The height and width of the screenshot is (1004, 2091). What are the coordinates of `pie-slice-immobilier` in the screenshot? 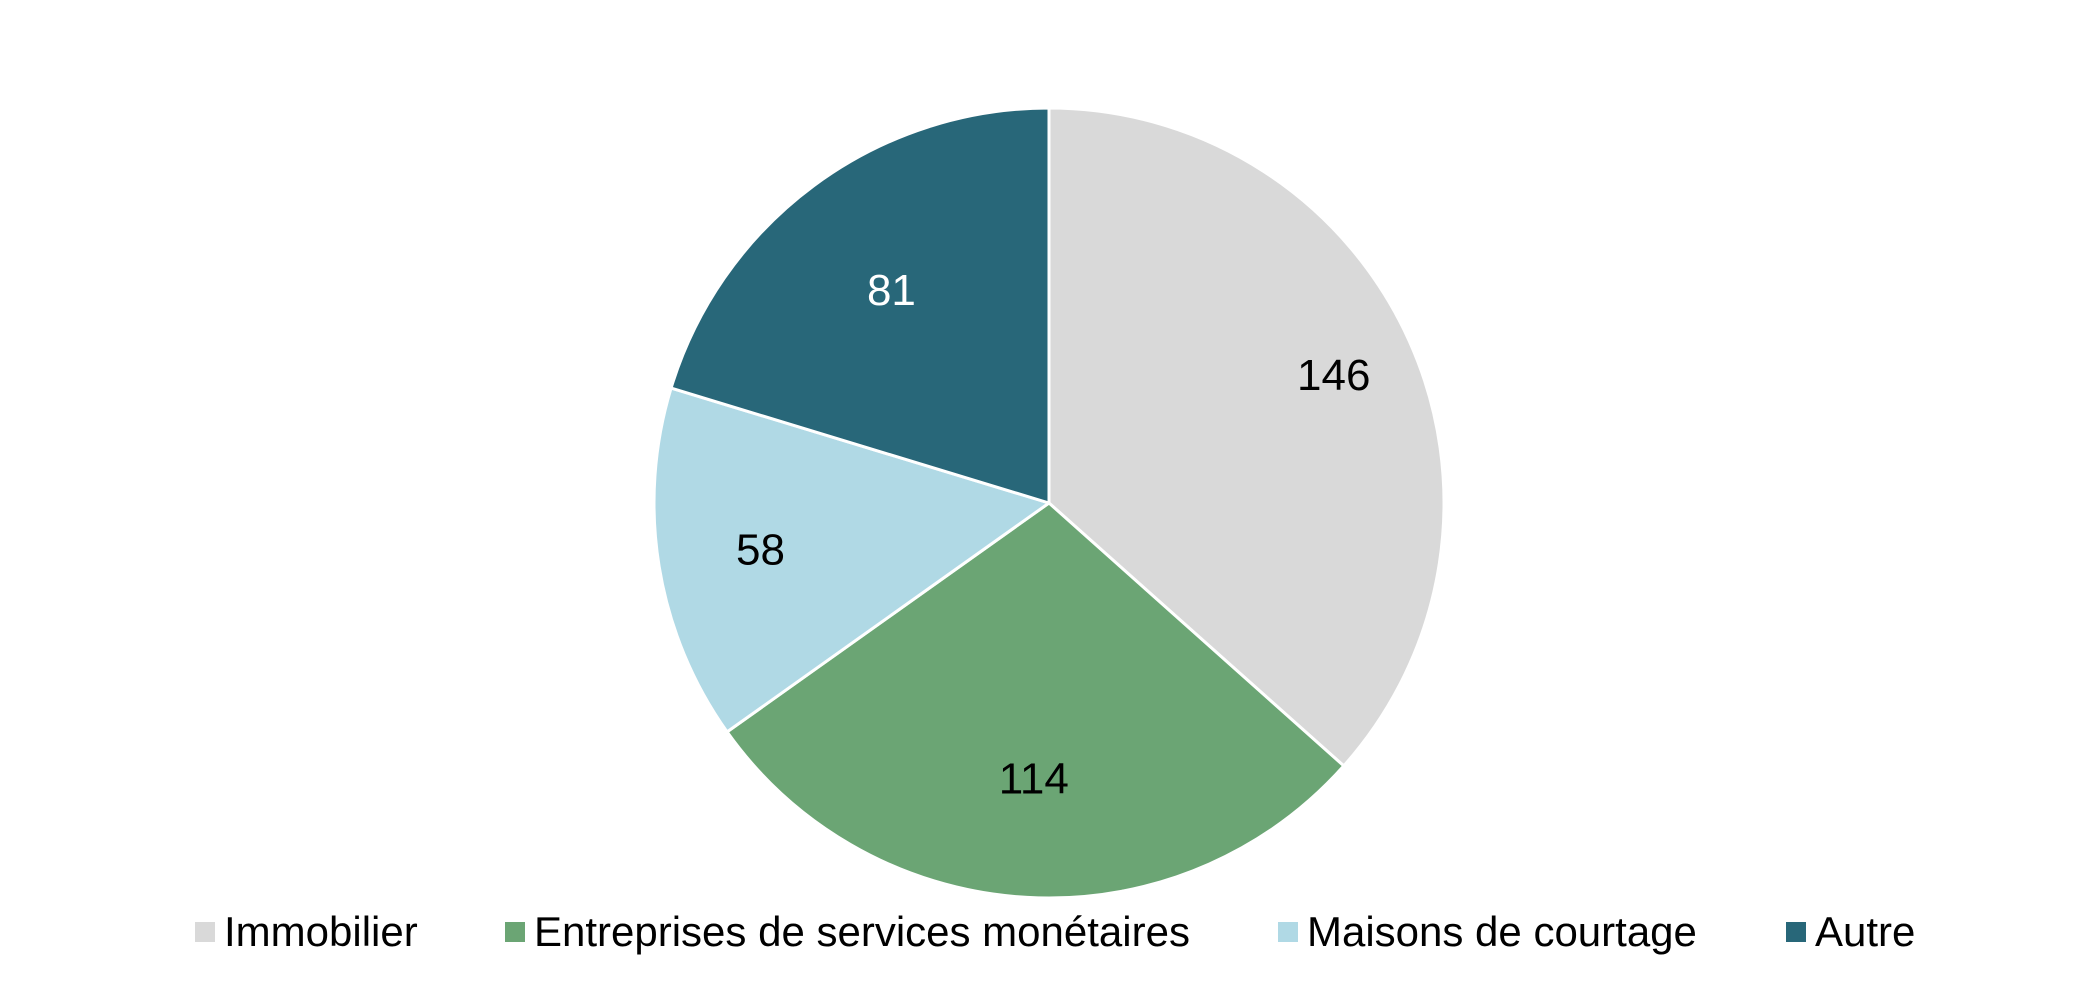 It's located at (1246, 437).